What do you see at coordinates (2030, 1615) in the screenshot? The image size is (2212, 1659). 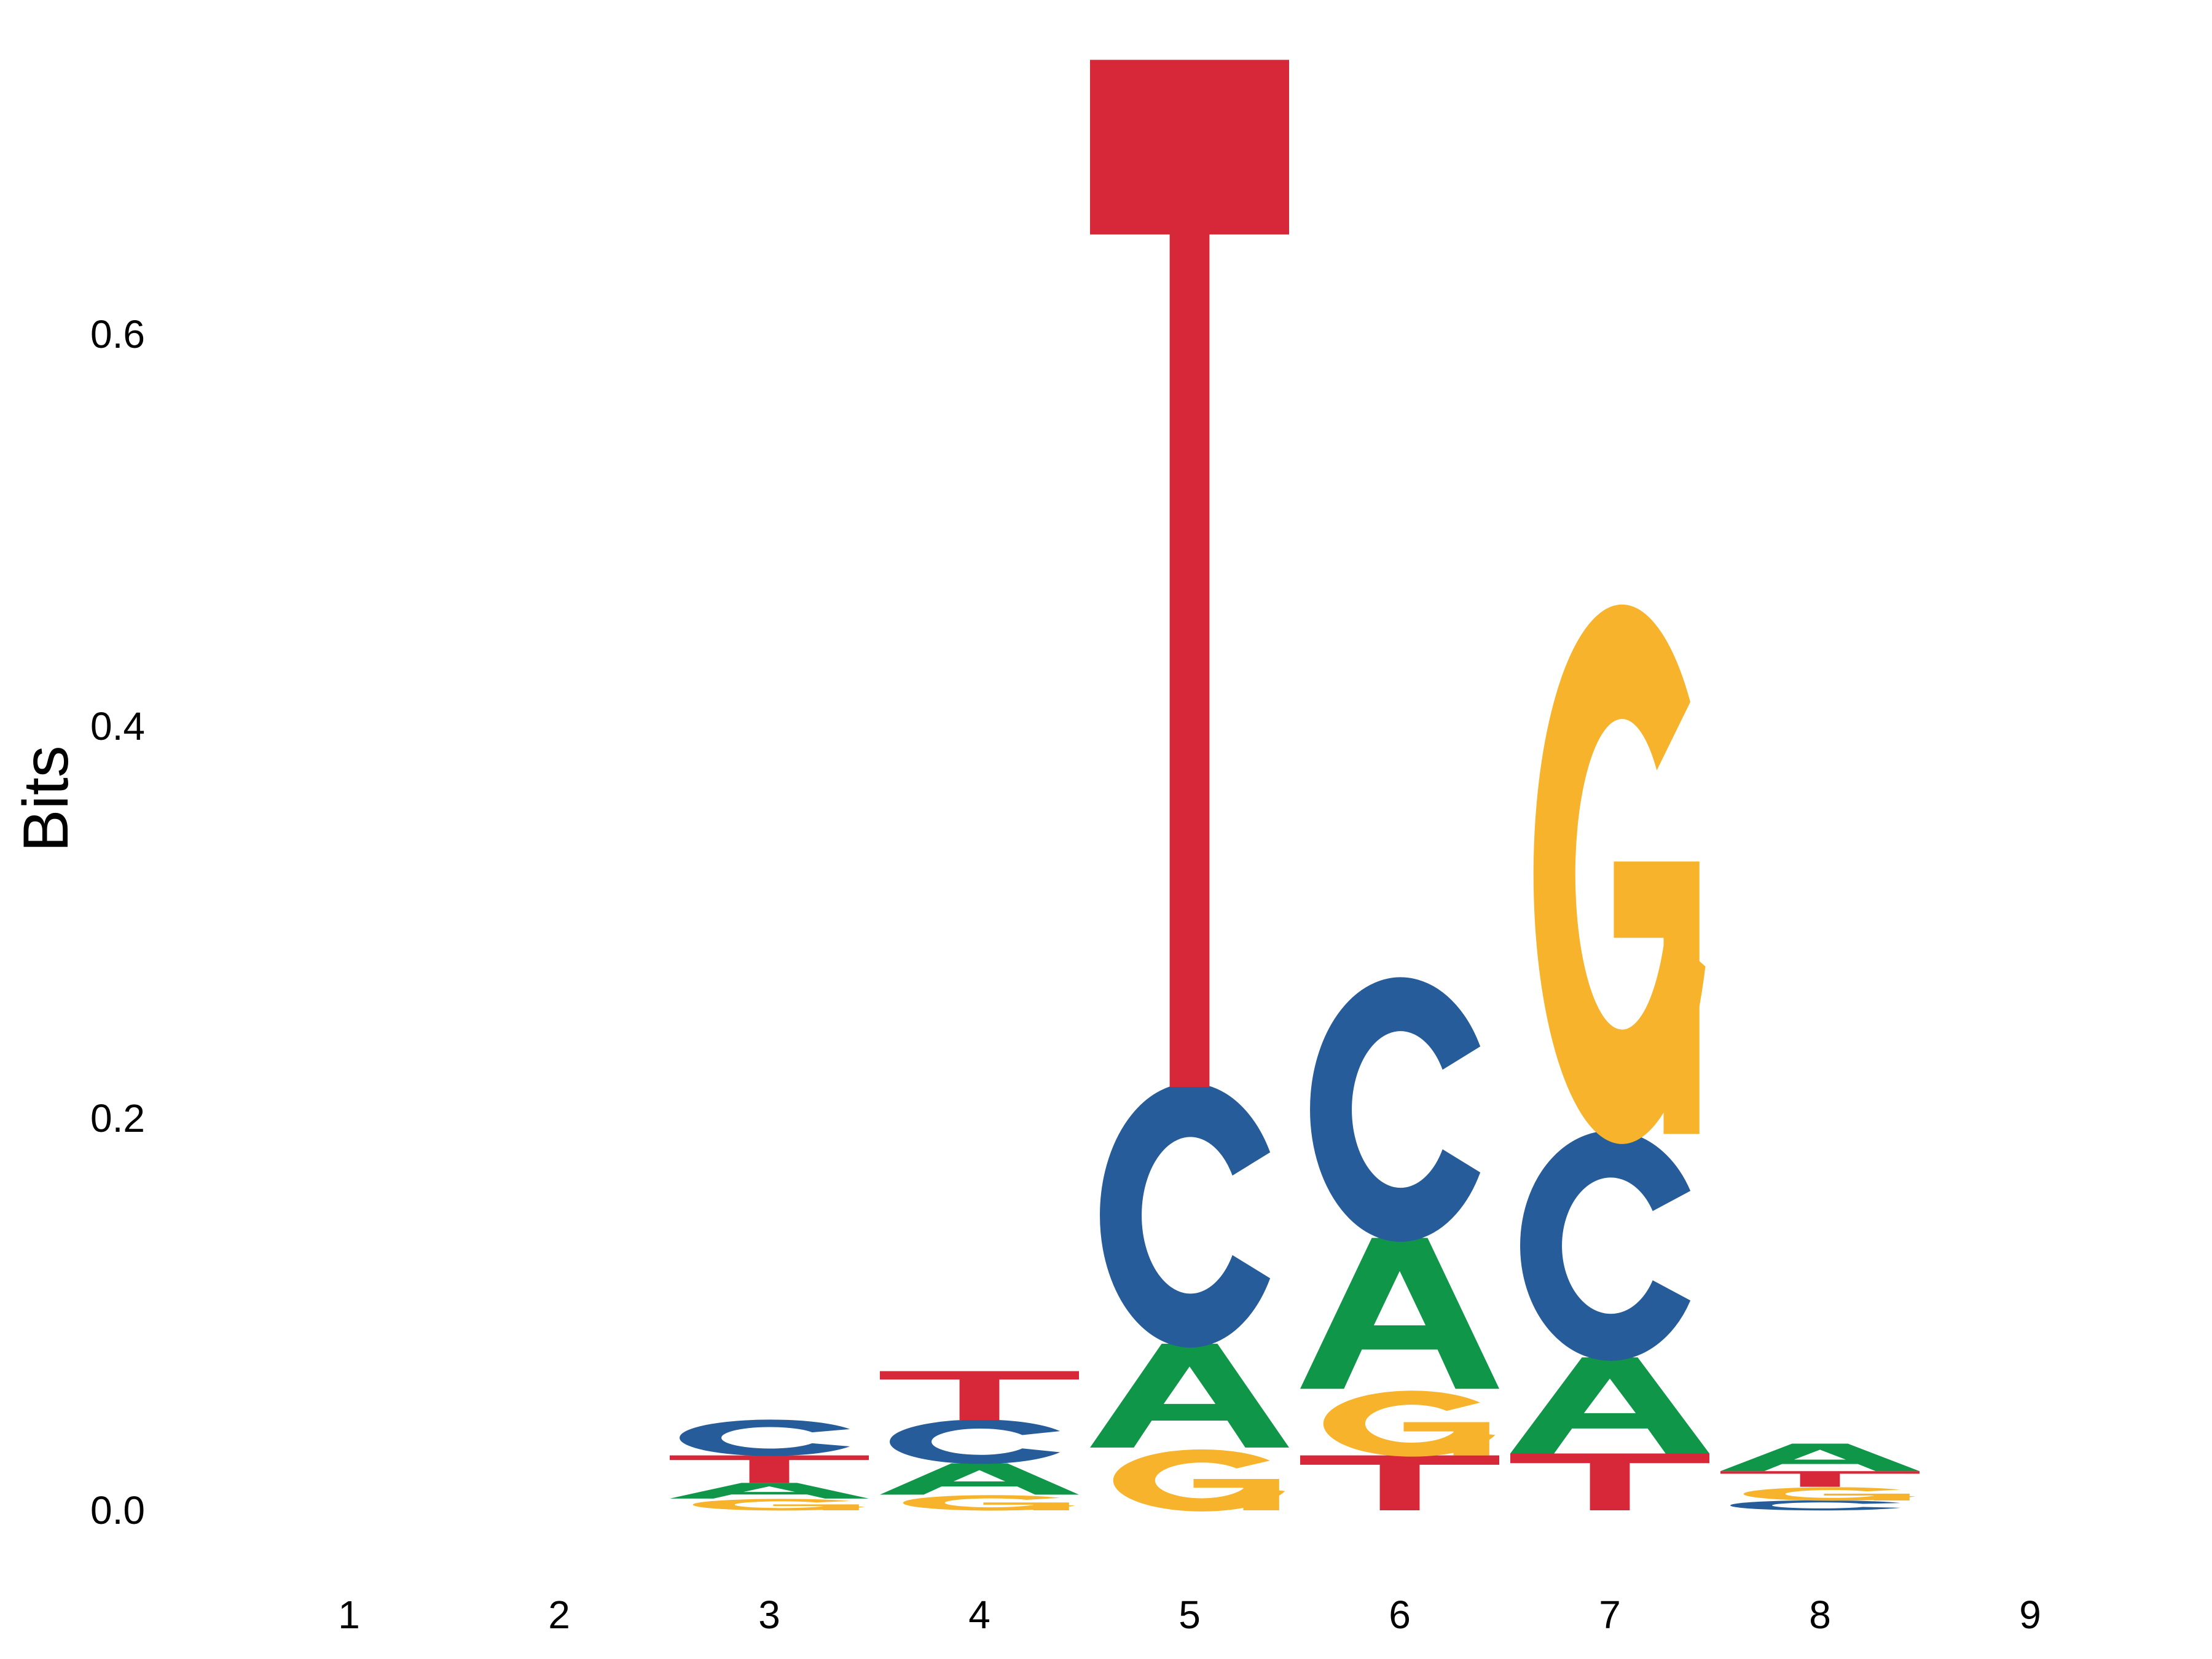 I see `x-tick-label: 9` at bounding box center [2030, 1615].